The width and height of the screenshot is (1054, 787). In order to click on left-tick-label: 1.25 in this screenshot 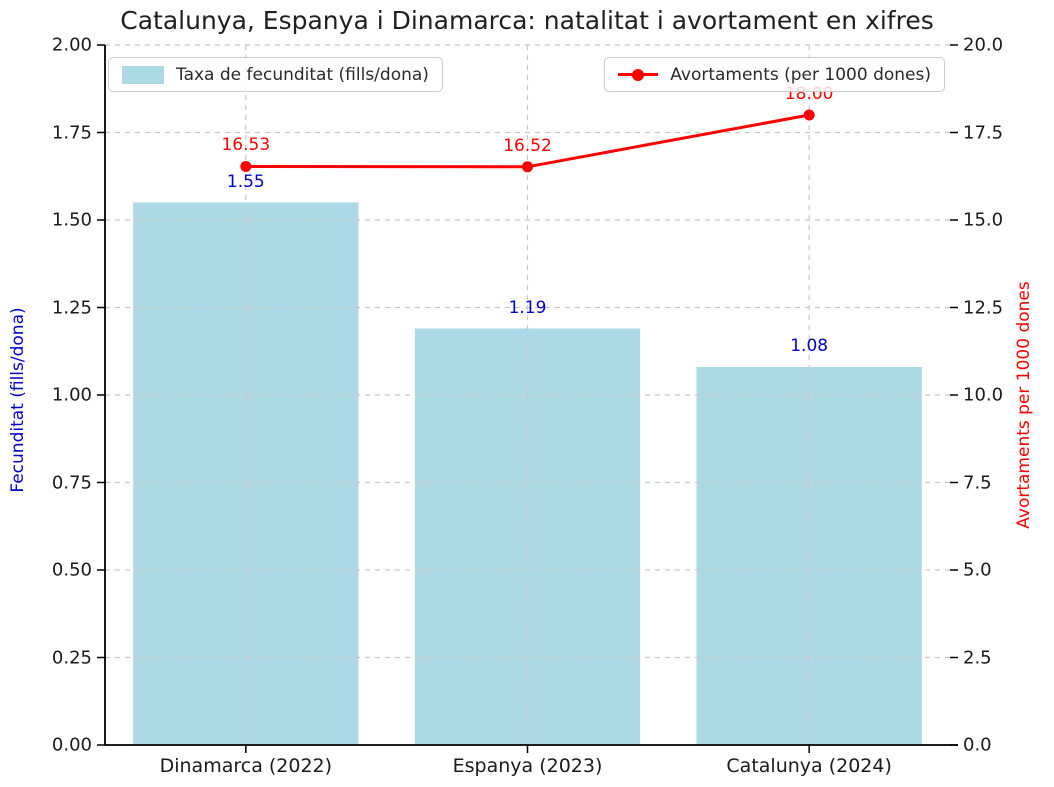, I will do `click(71, 307)`.